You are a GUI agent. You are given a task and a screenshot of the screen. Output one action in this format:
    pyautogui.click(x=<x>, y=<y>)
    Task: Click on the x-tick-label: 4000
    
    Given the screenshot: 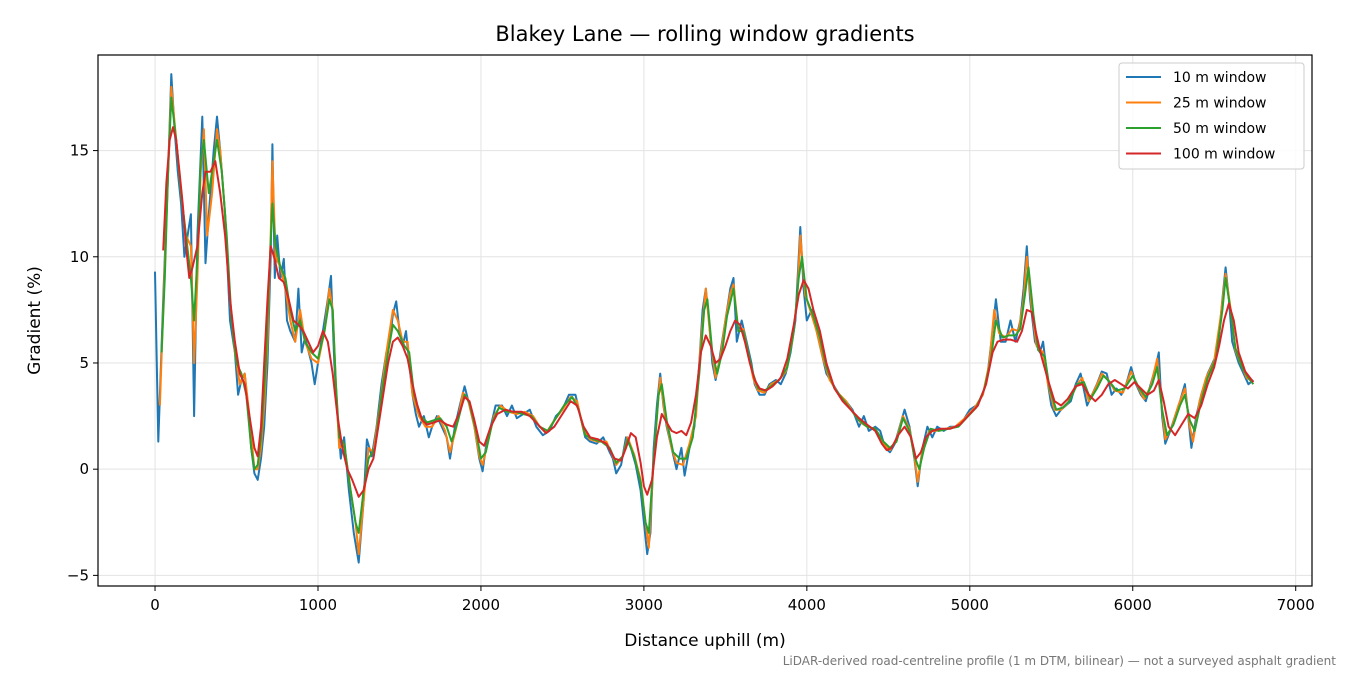 What is the action you would take?
    pyautogui.click(x=807, y=605)
    